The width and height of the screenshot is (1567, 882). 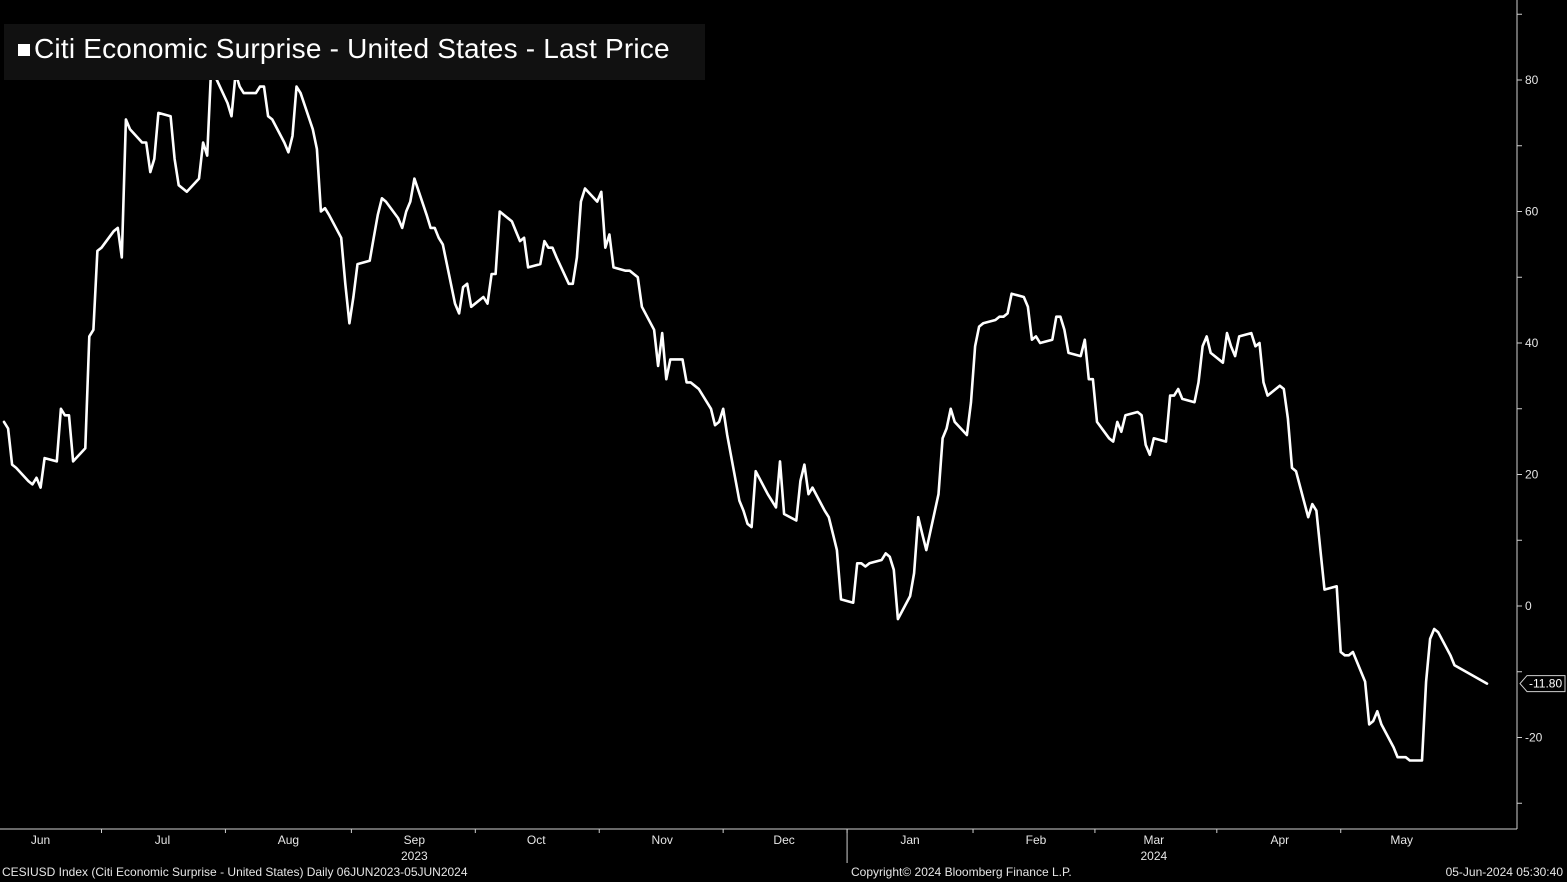 I want to click on x-tick-label: Jun, so click(x=40, y=840).